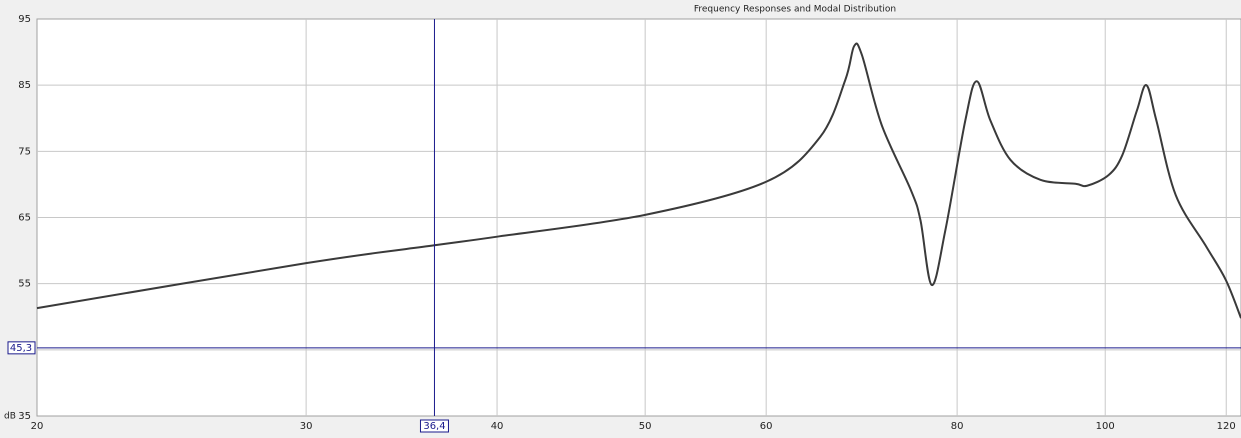 Image resolution: width=1241 pixels, height=438 pixels. Describe the element at coordinates (24, 151) in the screenshot. I see `y-tick-label: 75` at that location.